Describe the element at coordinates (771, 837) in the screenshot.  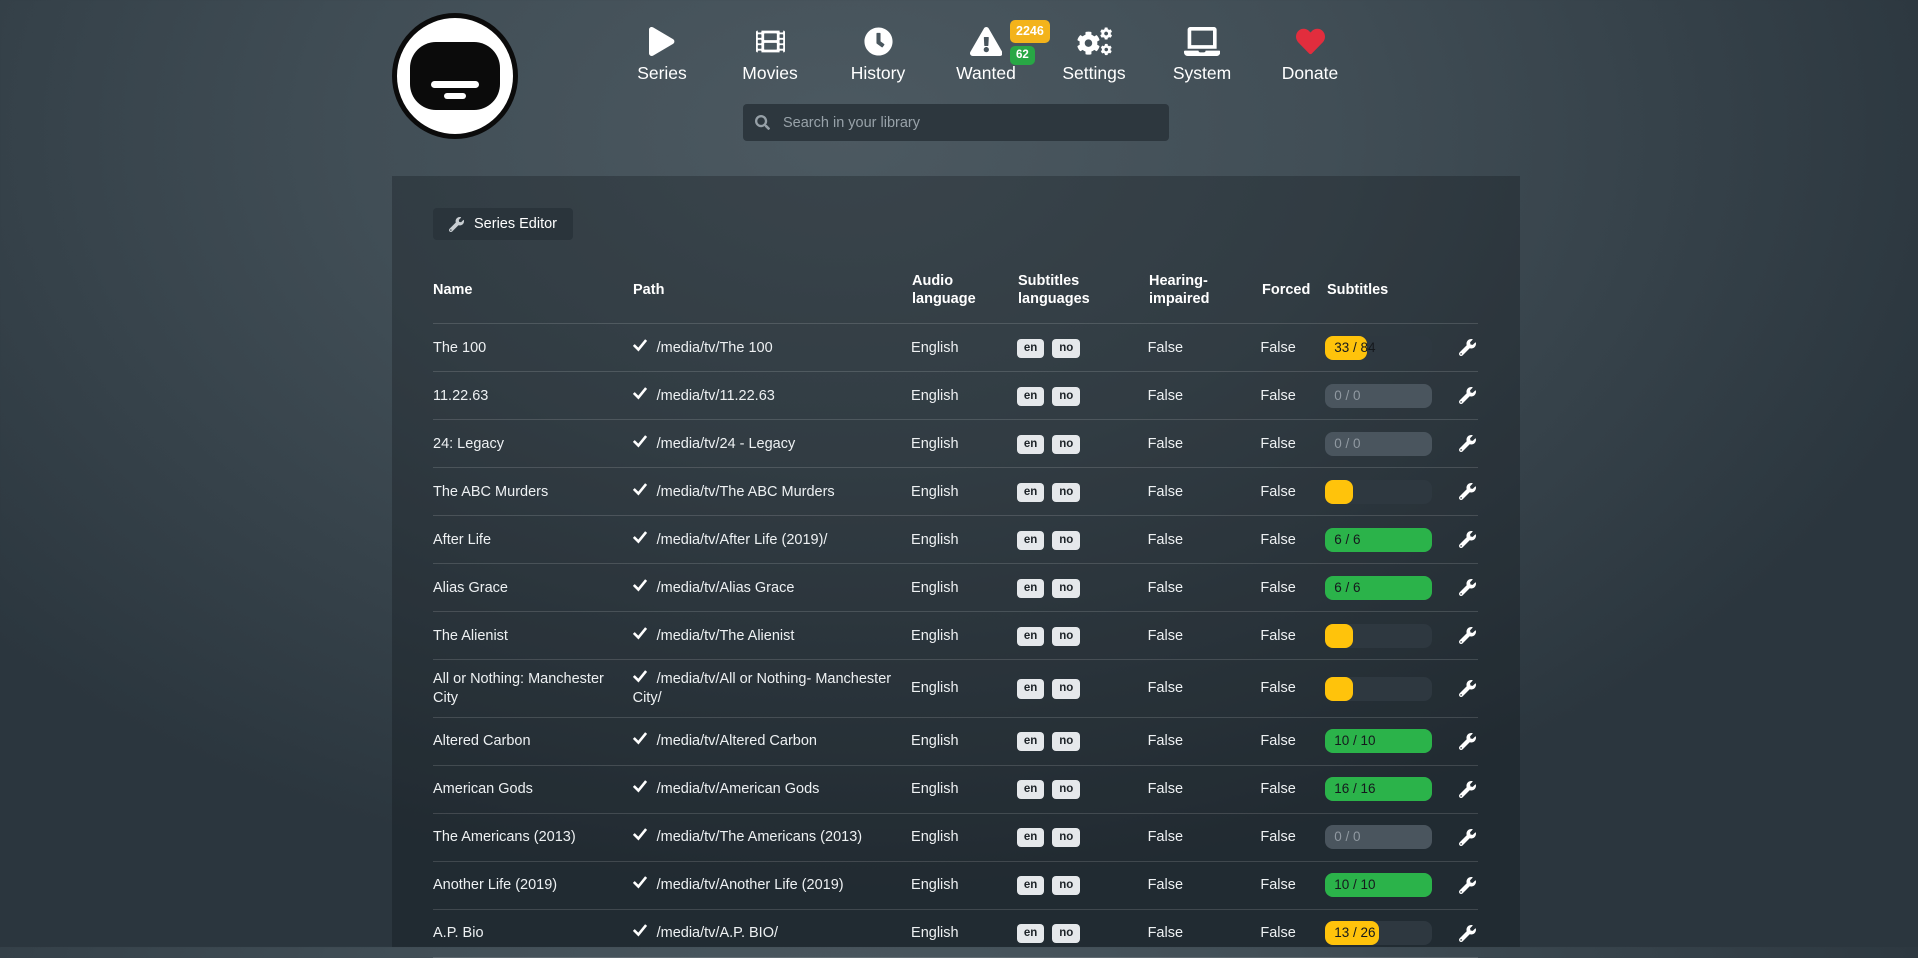
I see `series-path: /media/tv/The Americans (2013)` at that location.